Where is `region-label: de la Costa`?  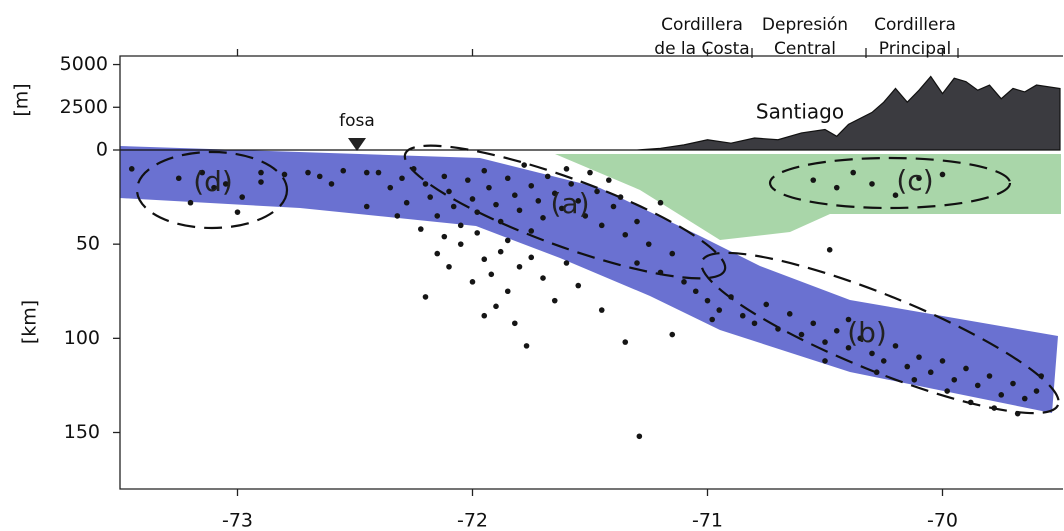 region-label: de la Costa is located at coordinates (701, 49).